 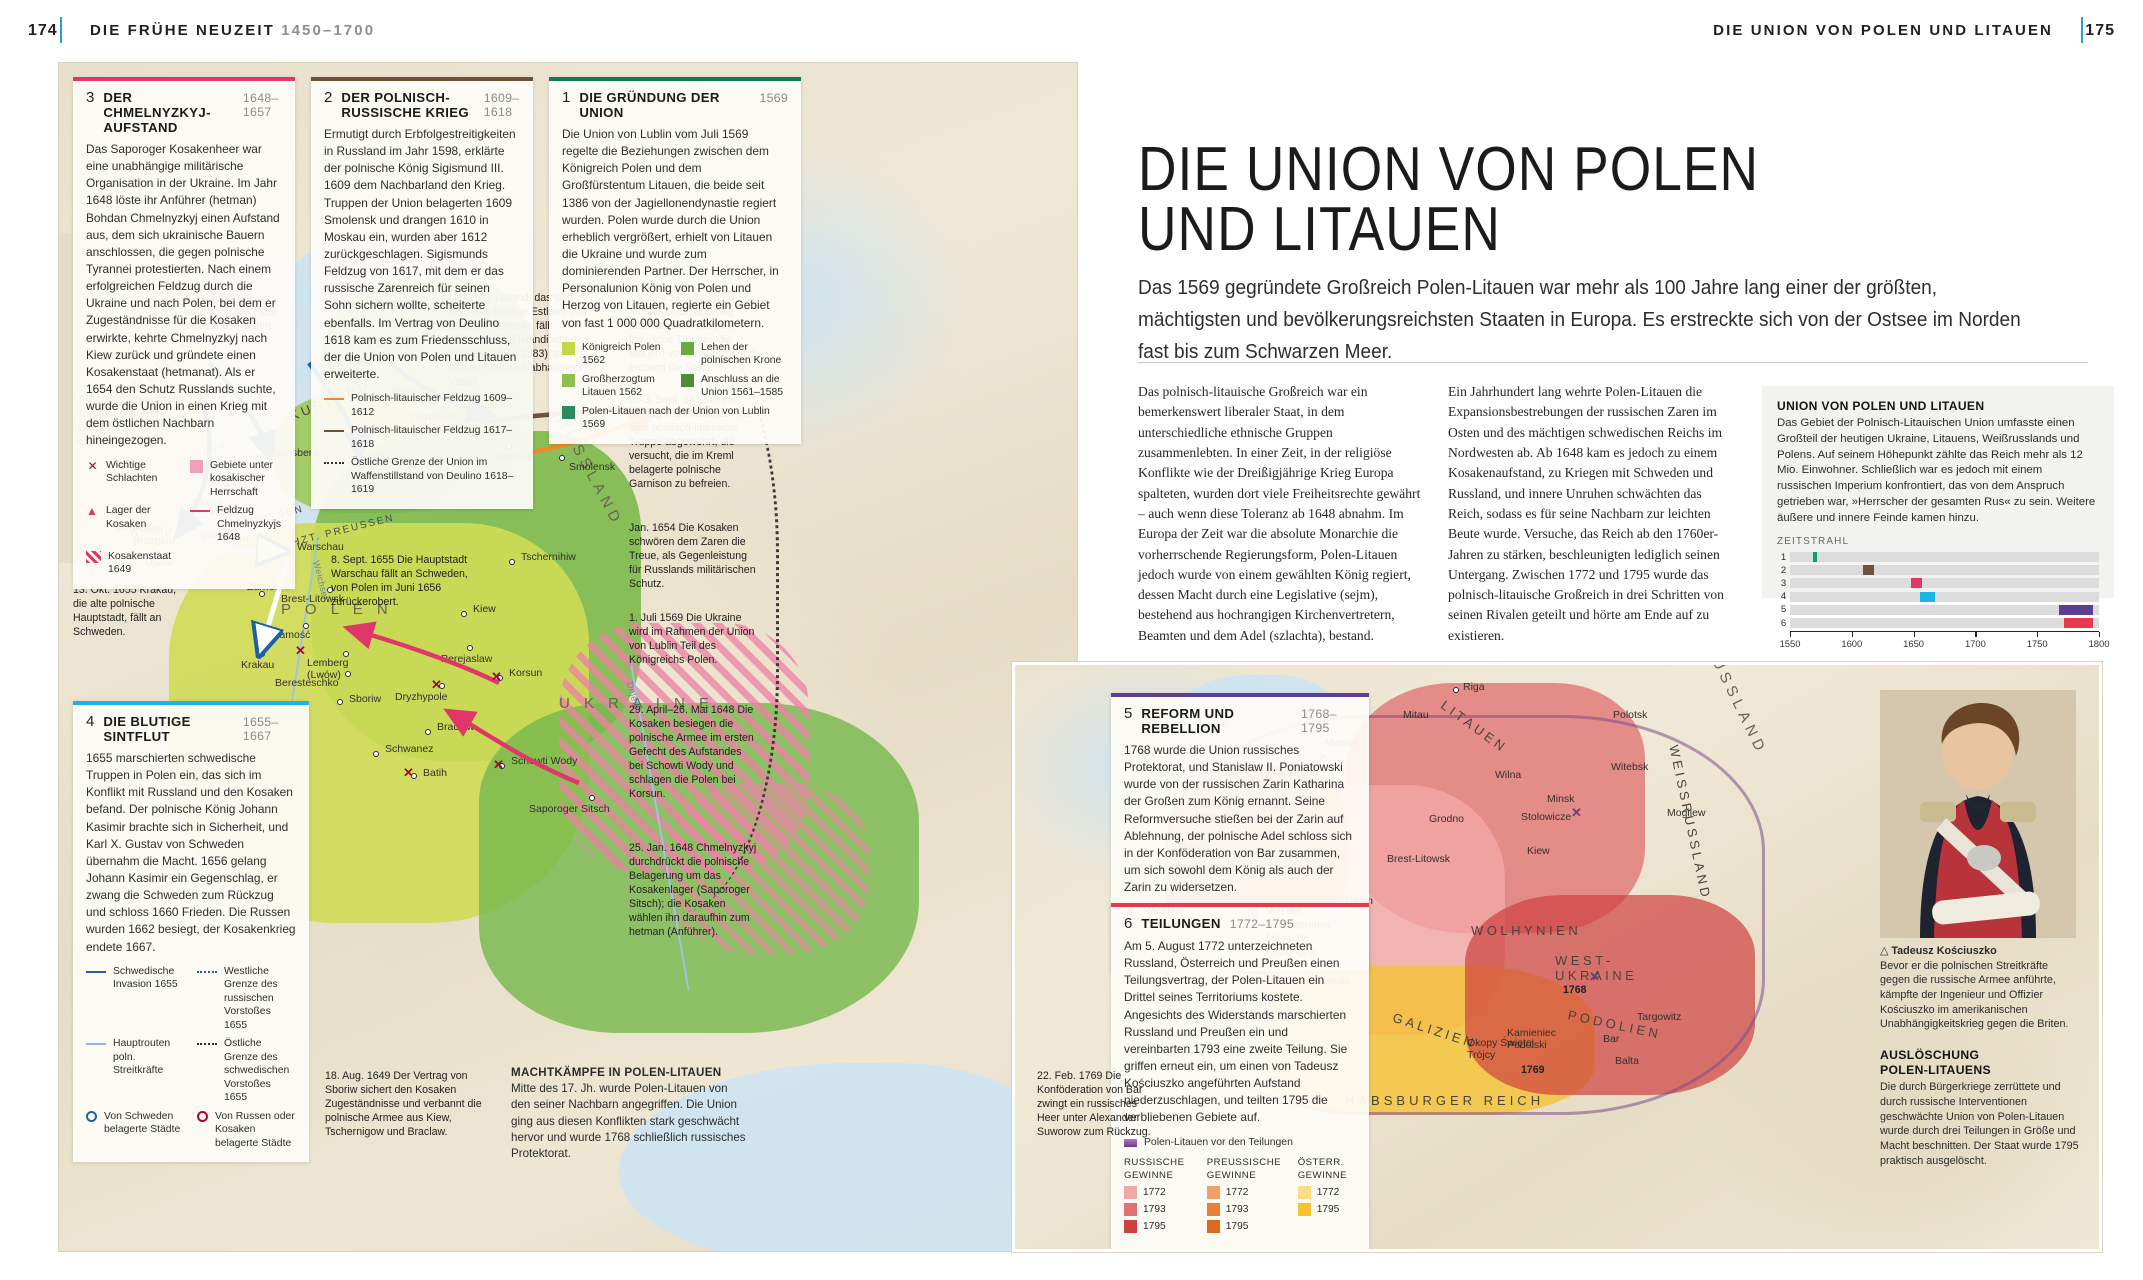 What do you see at coordinates (741, 354) in the screenshot?
I see `legend-label: Lehen der polnischen Krone` at bounding box center [741, 354].